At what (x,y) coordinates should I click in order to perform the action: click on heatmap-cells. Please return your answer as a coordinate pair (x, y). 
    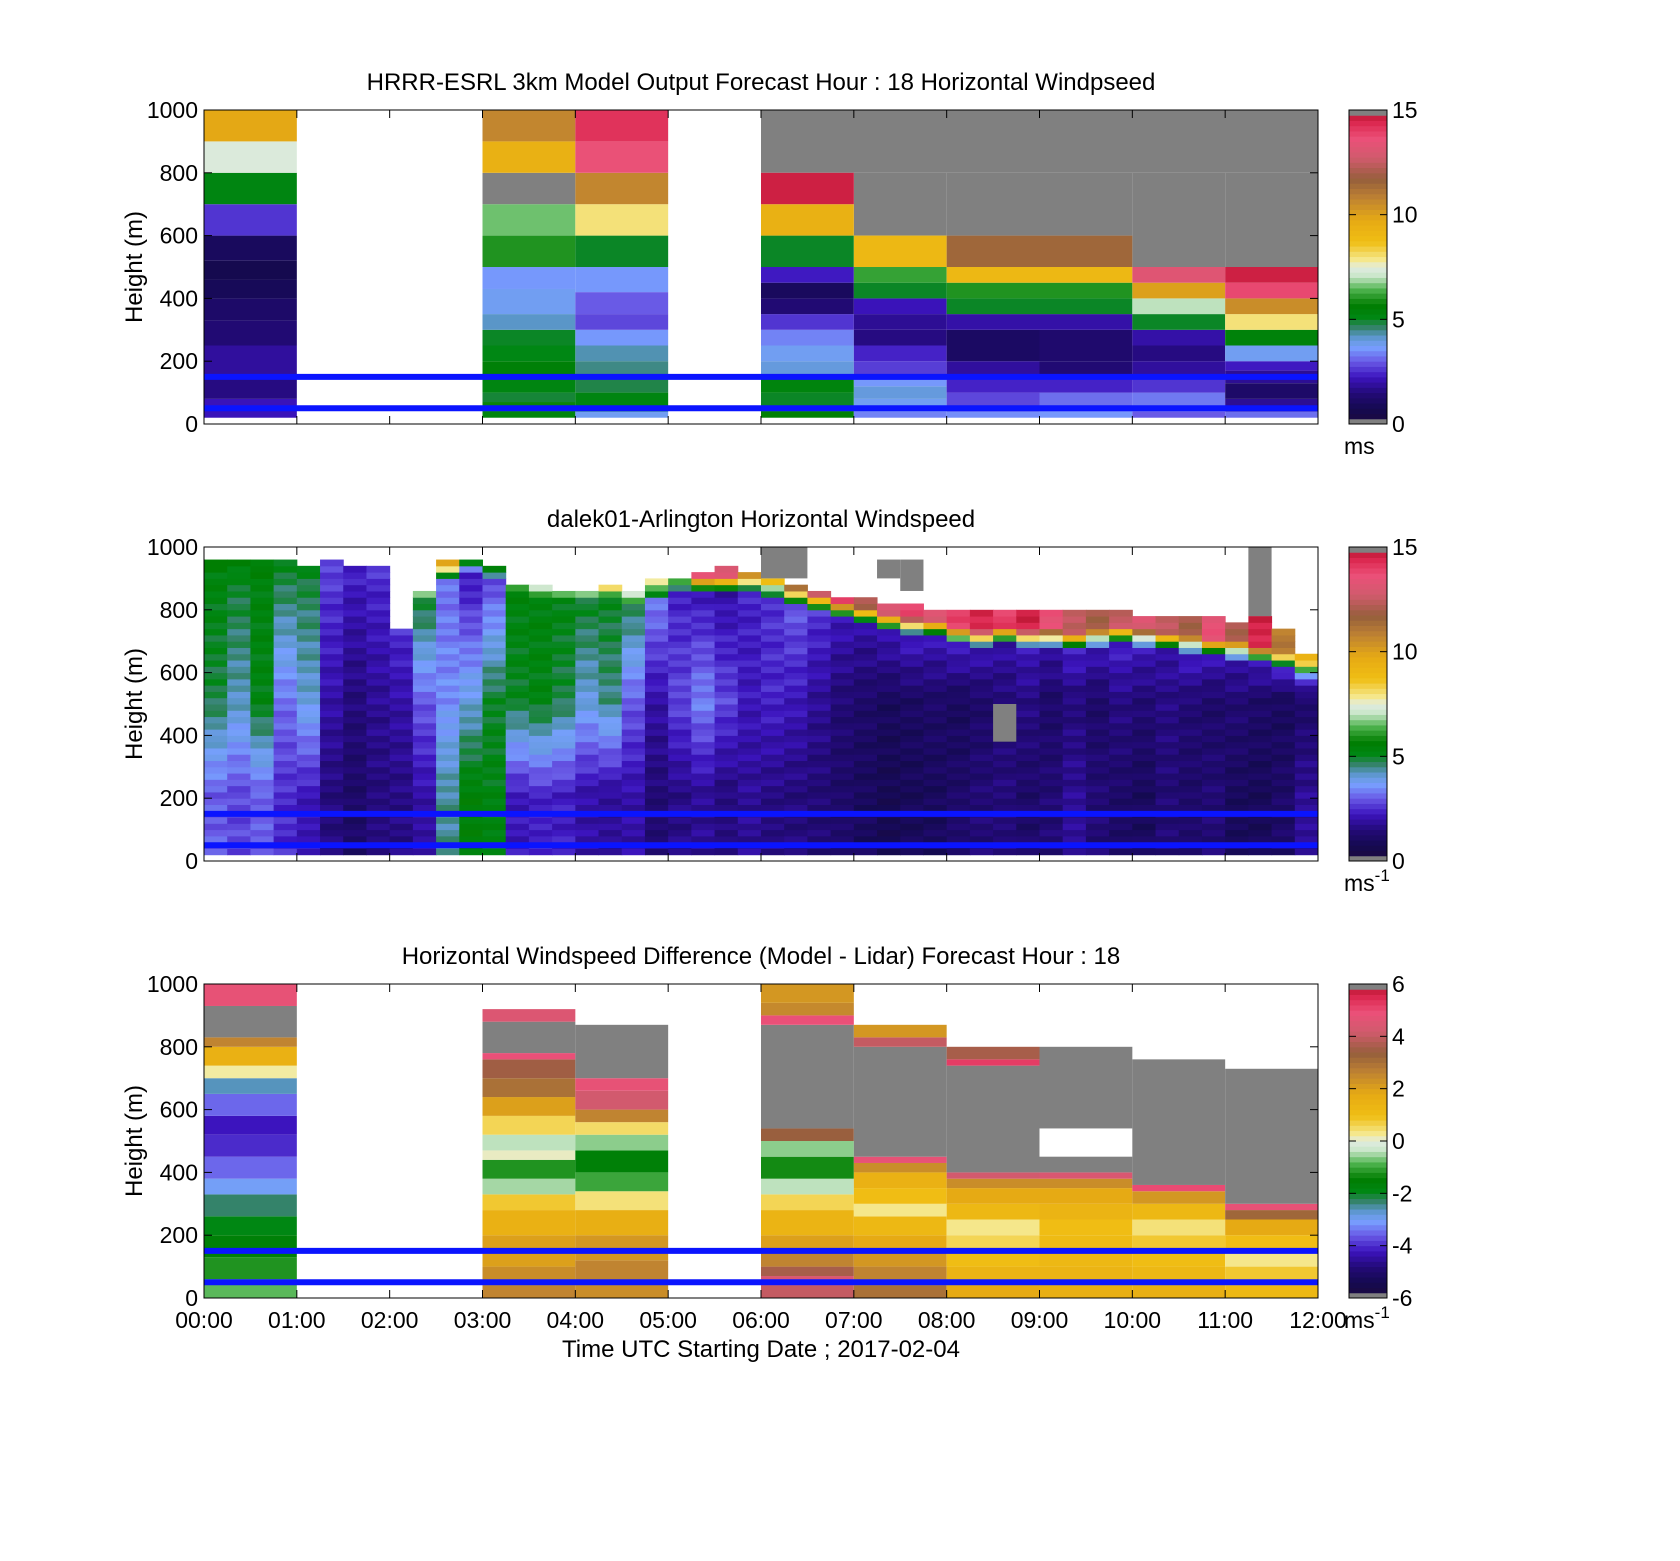
    Looking at the image, I should click on (761, 1141).